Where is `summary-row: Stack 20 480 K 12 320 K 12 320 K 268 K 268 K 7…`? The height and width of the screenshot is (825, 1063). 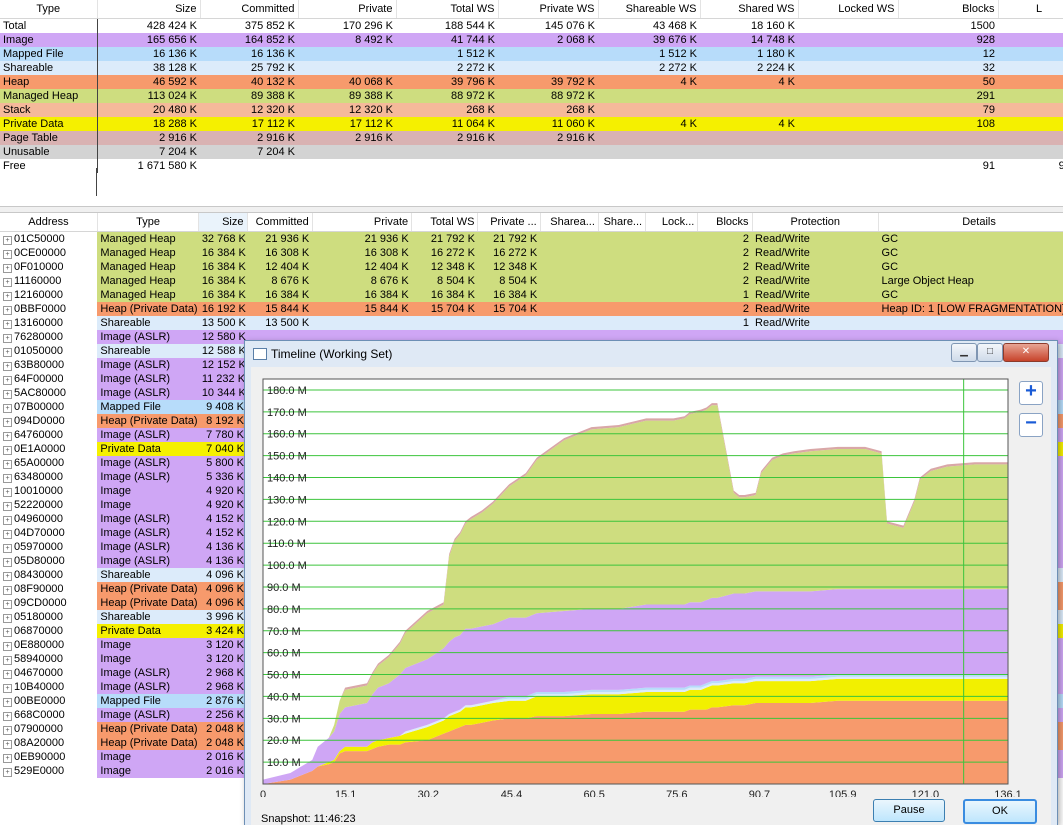 summary-row: Stack 20 480 K 12 320 K 12 320 K 268 K 268 K 7… is located at coordinates (531, 110).